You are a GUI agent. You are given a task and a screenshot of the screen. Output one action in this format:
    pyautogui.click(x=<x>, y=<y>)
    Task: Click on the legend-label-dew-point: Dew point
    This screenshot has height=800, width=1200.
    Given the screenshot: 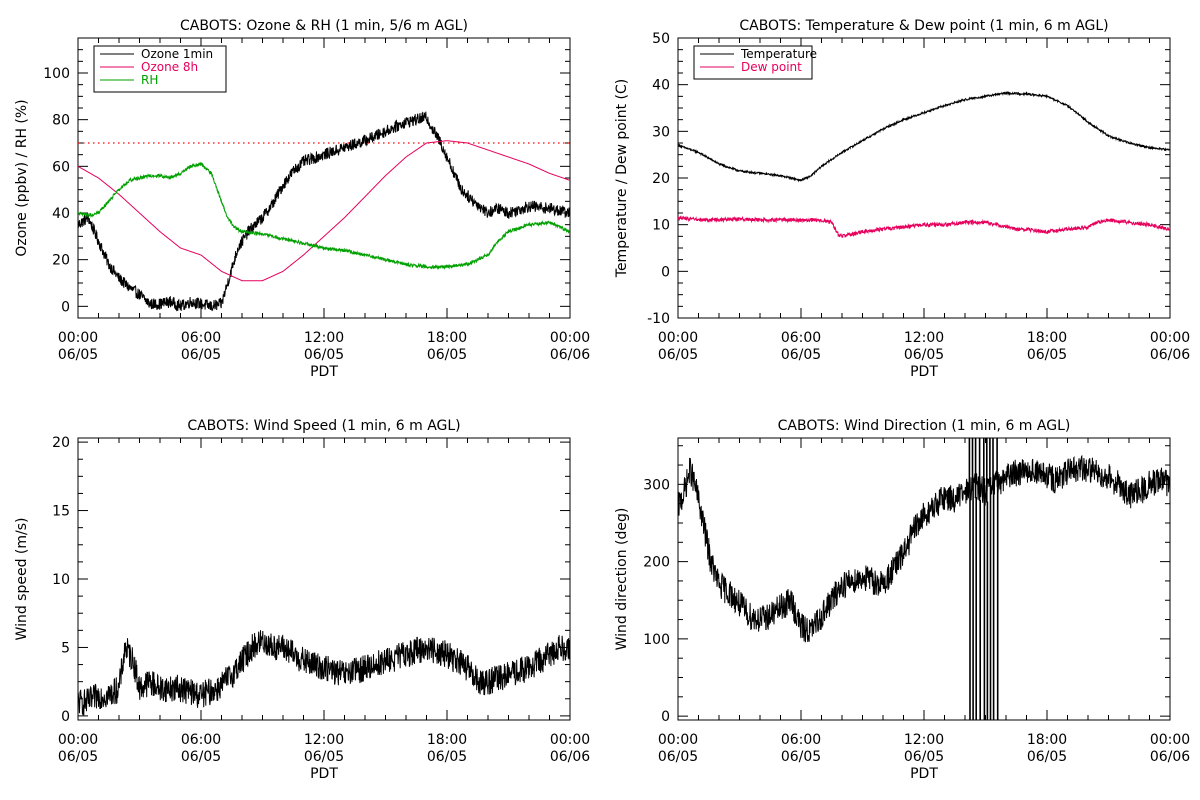 What is the action you would take?
    pyautogui.click(x=771, y=67)
    